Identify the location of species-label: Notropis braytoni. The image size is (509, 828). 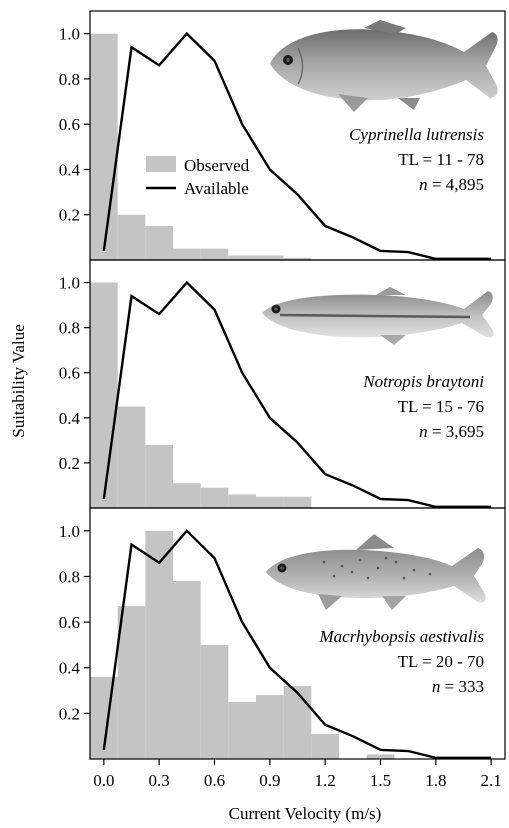
(423, 381).